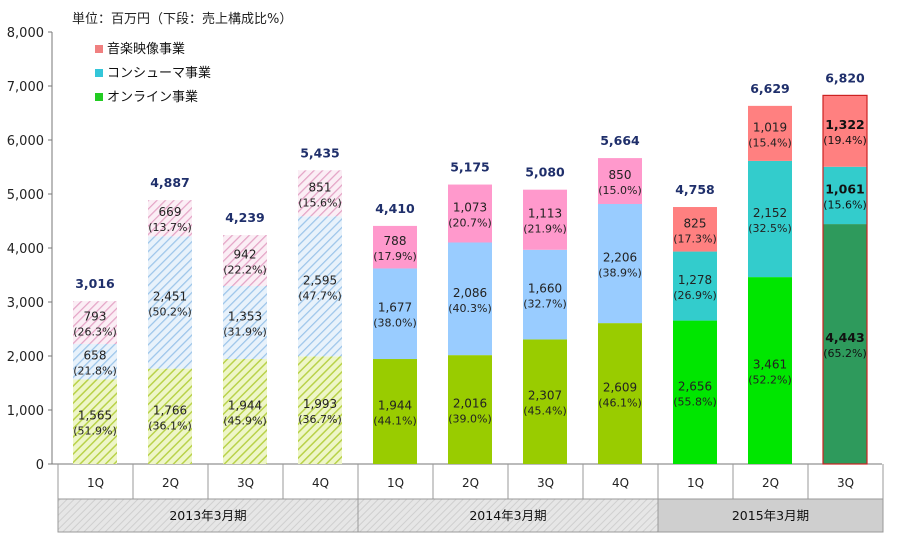 The width and height of the screenshot is (906, 553). I want to click on unit-label: 単位：百万円（下段：売上構成比%）, so click(182, 19).